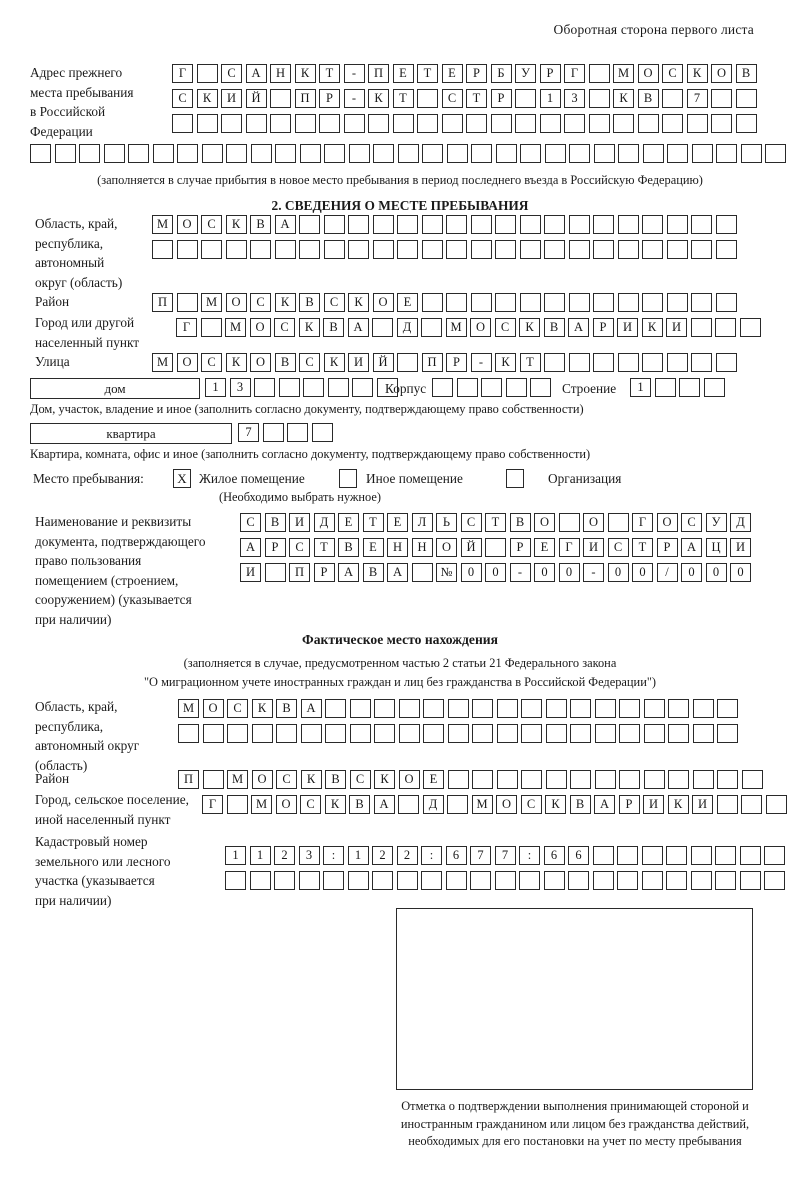 The width and height of the screenshot is (800, 1180). I want to click on char-cell: Р, so click(603, 327).